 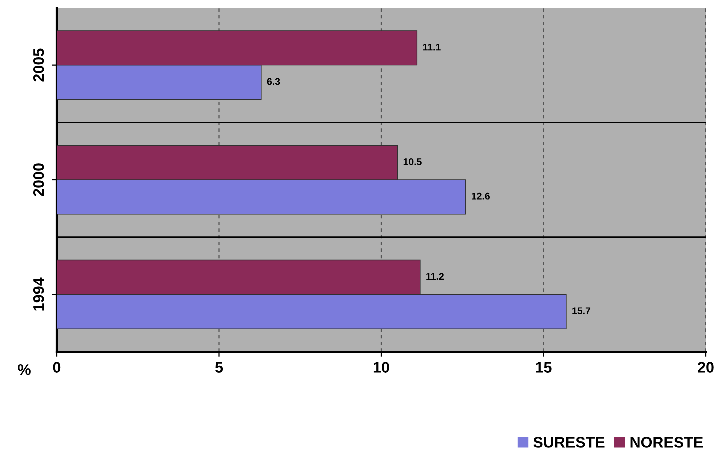 What do you see at coordinates (432, 47) in the screenshot?
I see `data-label: 11.1` at bounding box center [432, 47].